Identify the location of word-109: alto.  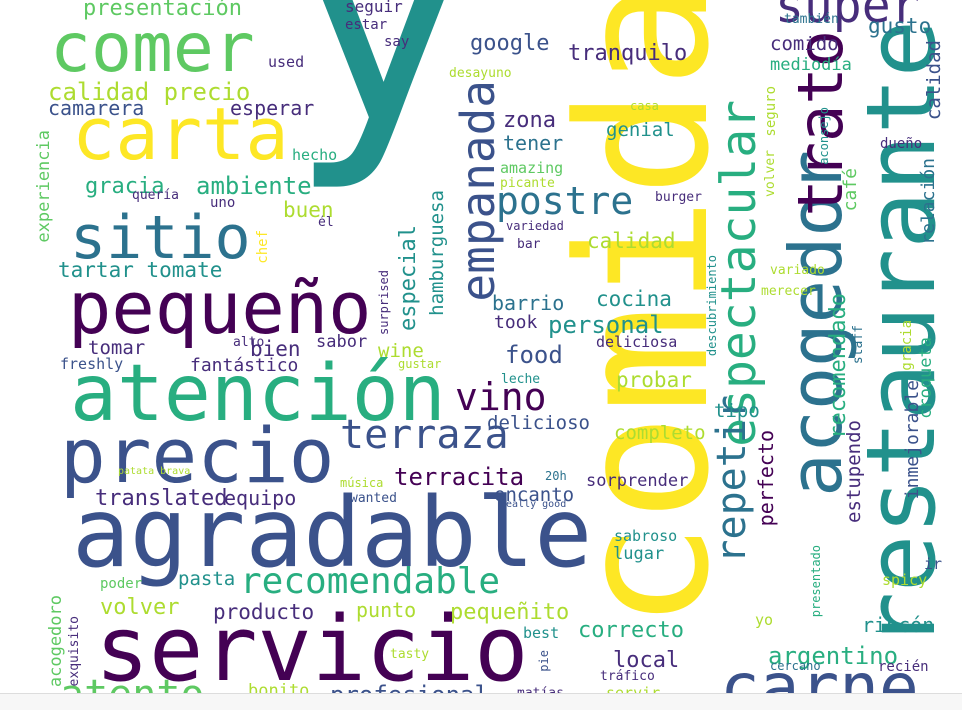
(249, 342).